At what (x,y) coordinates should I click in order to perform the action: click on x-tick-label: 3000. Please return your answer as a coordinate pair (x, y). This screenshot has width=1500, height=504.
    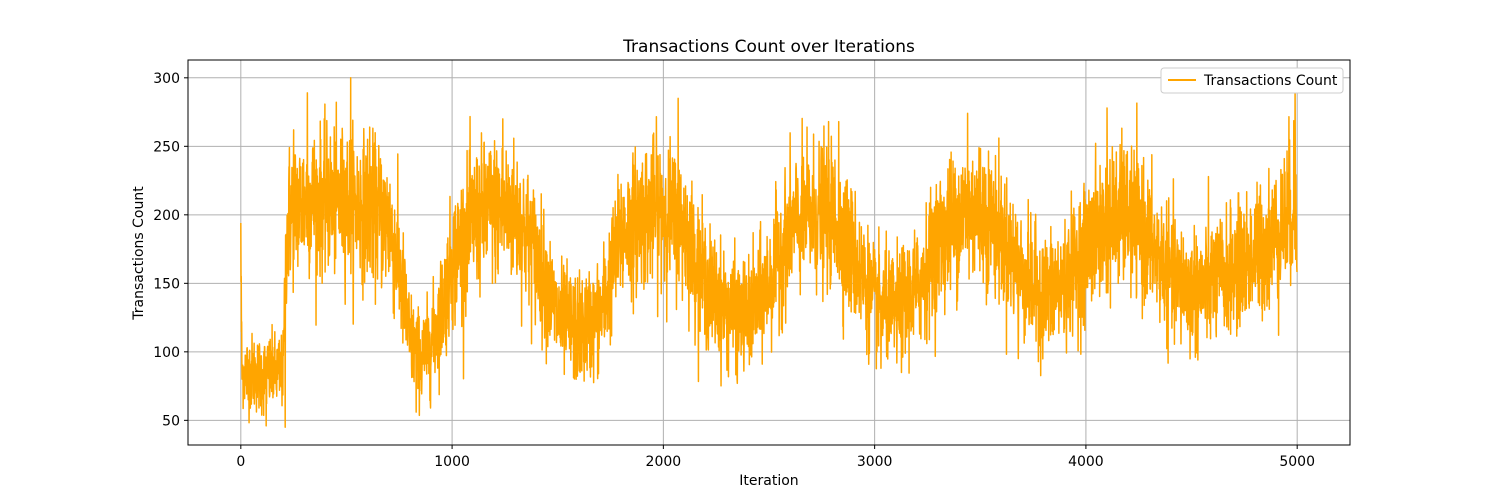
    Looking at the image, I should click on (875, 462).